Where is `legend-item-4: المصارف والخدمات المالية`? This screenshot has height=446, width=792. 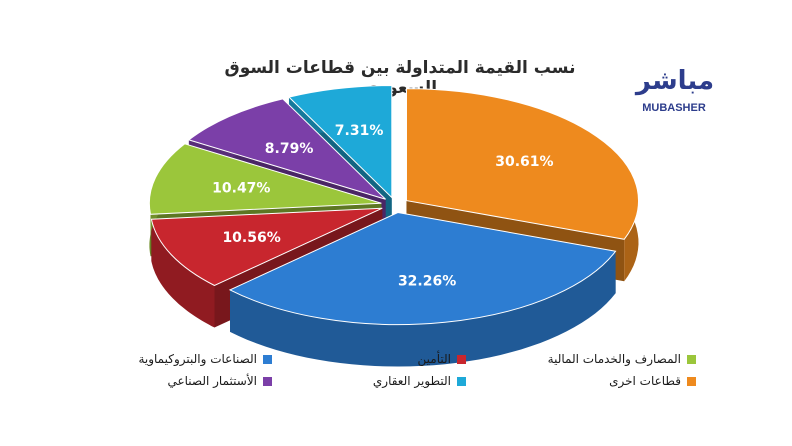
legend-item-4: المصارف والخدمات المالية is located at coordinates (622, 359).